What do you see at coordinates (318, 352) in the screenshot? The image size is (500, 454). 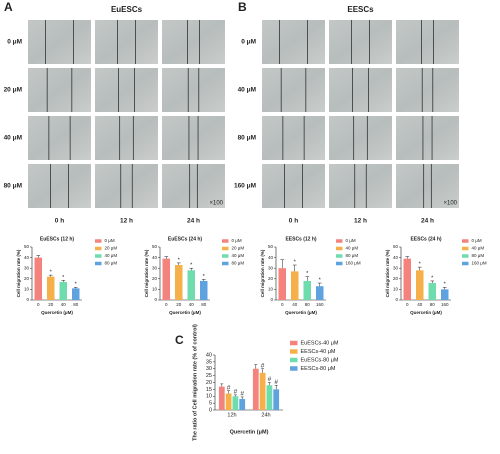 I see `legend-label: EESCs-40 μM` at bounding box center [318, 352].